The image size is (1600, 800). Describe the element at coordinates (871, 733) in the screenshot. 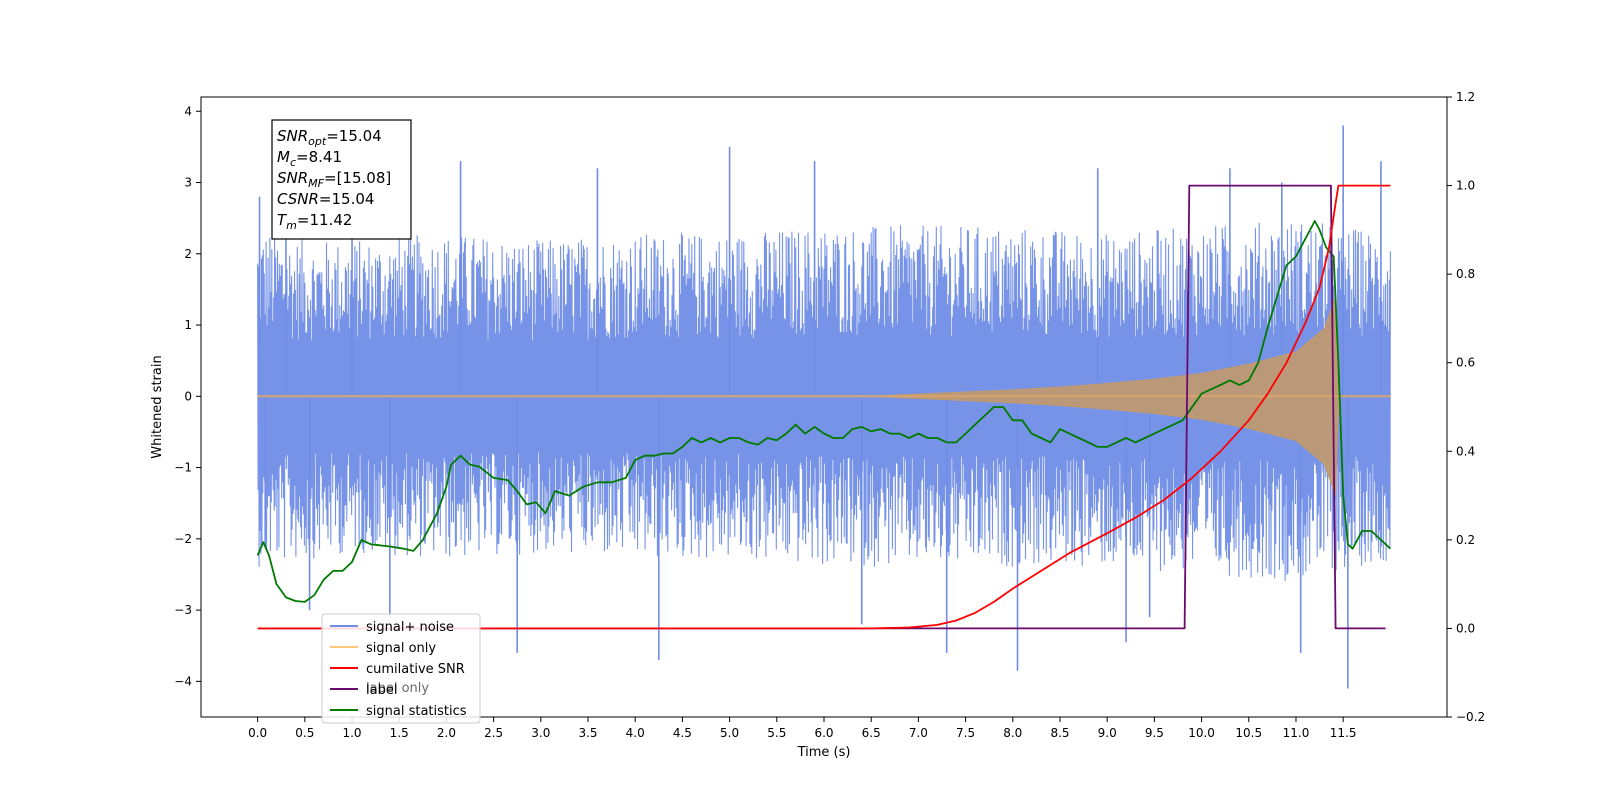

I see `x-tick-label: 6.5` at that location.